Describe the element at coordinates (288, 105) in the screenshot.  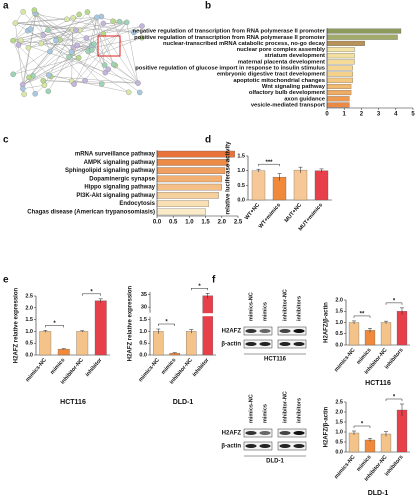
I see `category-label: vesicle-mediated transport` at that location.